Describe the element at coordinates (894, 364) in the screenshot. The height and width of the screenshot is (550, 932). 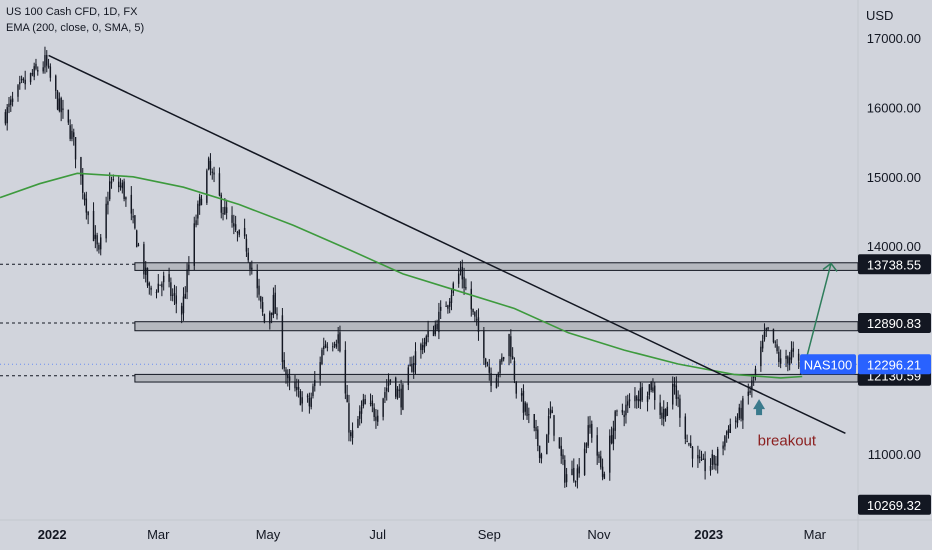
I see `current-price-badge` at that location.